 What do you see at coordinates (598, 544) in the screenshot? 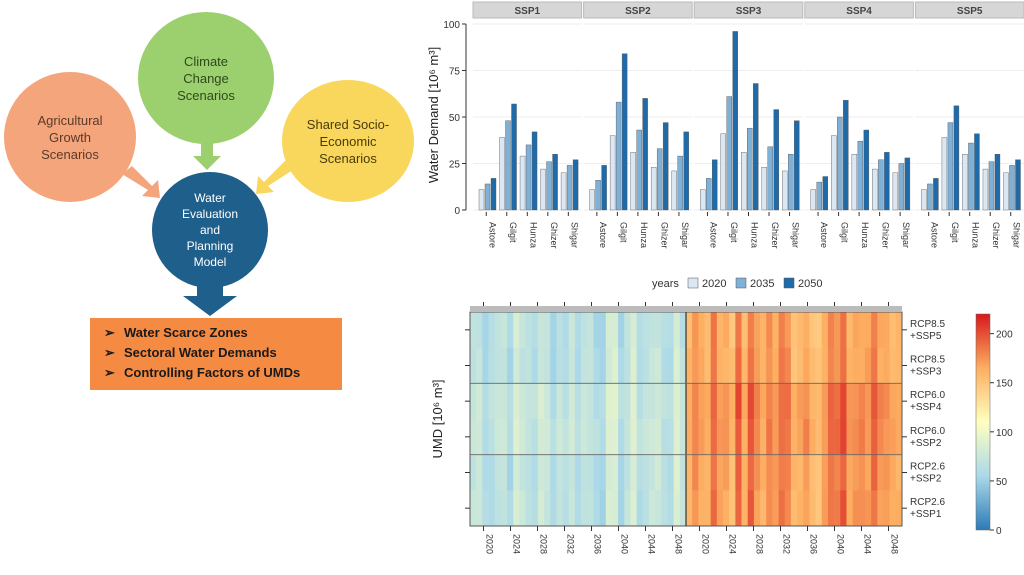
I see `x-tick-label: 2036` at bounding box center [598, 544].